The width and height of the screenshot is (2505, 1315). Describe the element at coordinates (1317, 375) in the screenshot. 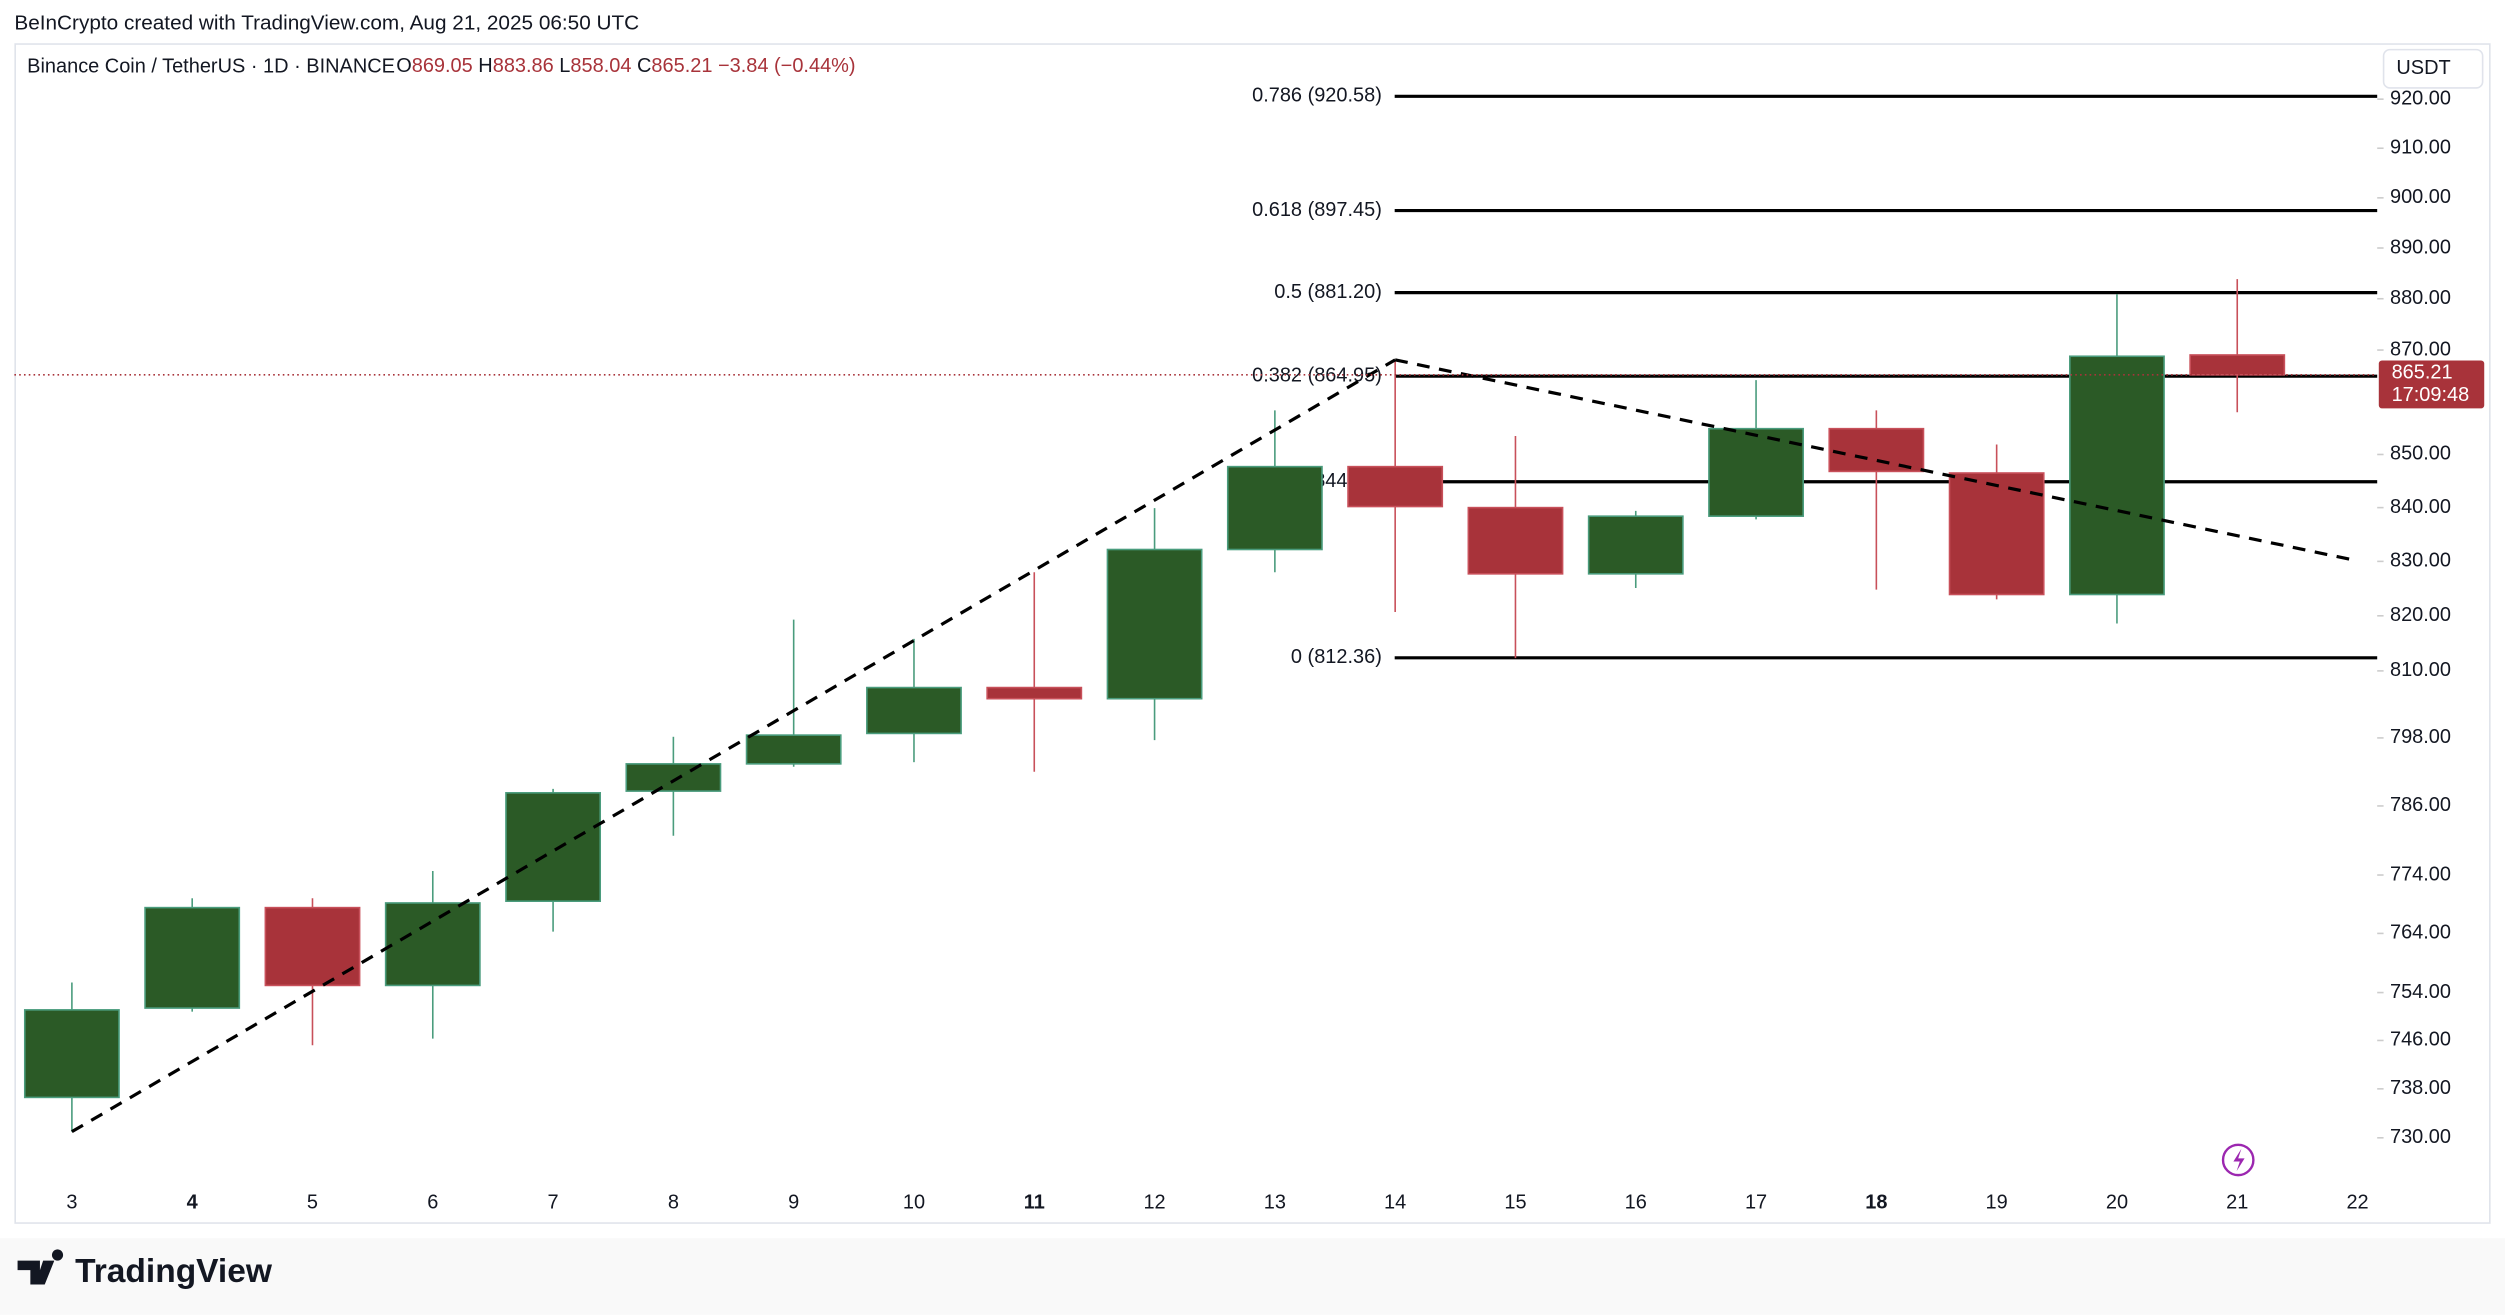

I see `fib-label: 0.382 (864.95)` at that location.